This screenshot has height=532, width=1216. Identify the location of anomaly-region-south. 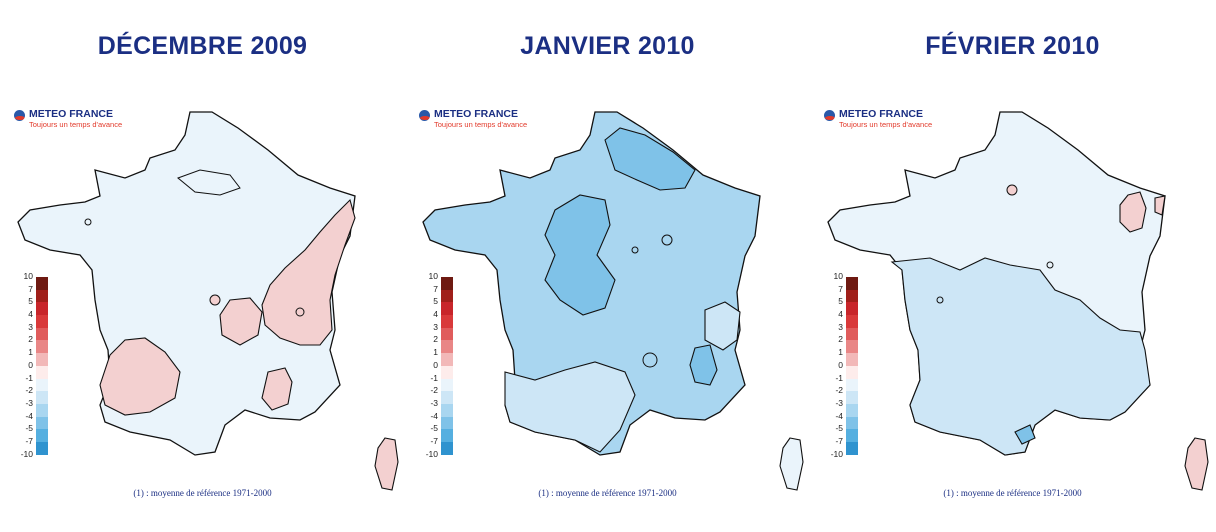
(1020, 356).